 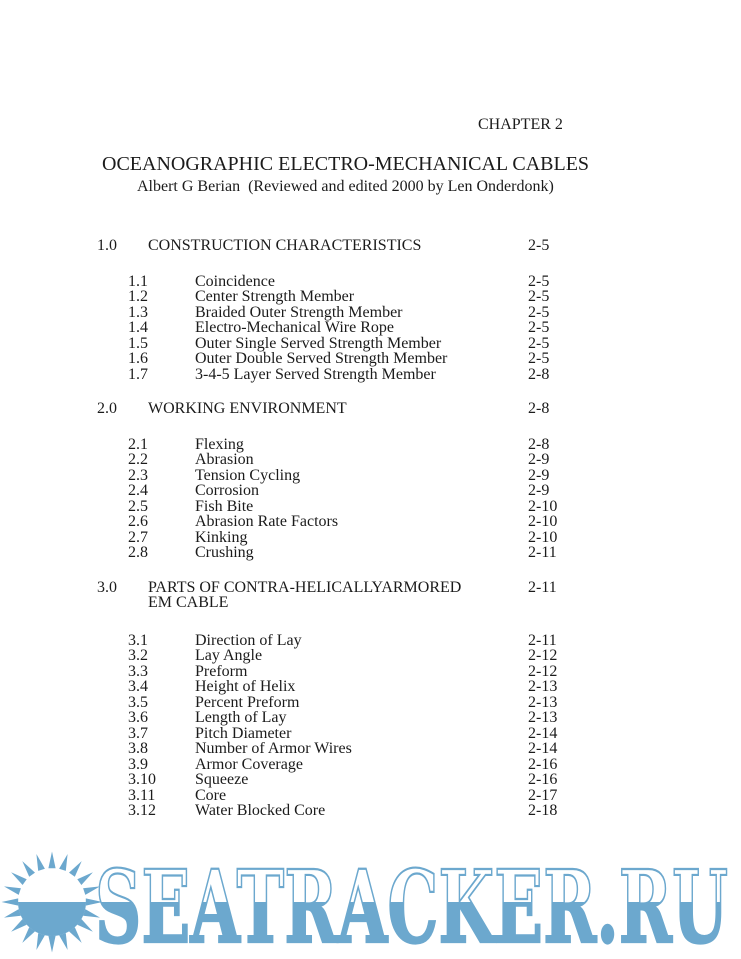 What do you see at coordinates (318, 343) in the screenshot?
I see `toc-item-title: Outer Single Served Strength Member` at bounding box center [318, 343].